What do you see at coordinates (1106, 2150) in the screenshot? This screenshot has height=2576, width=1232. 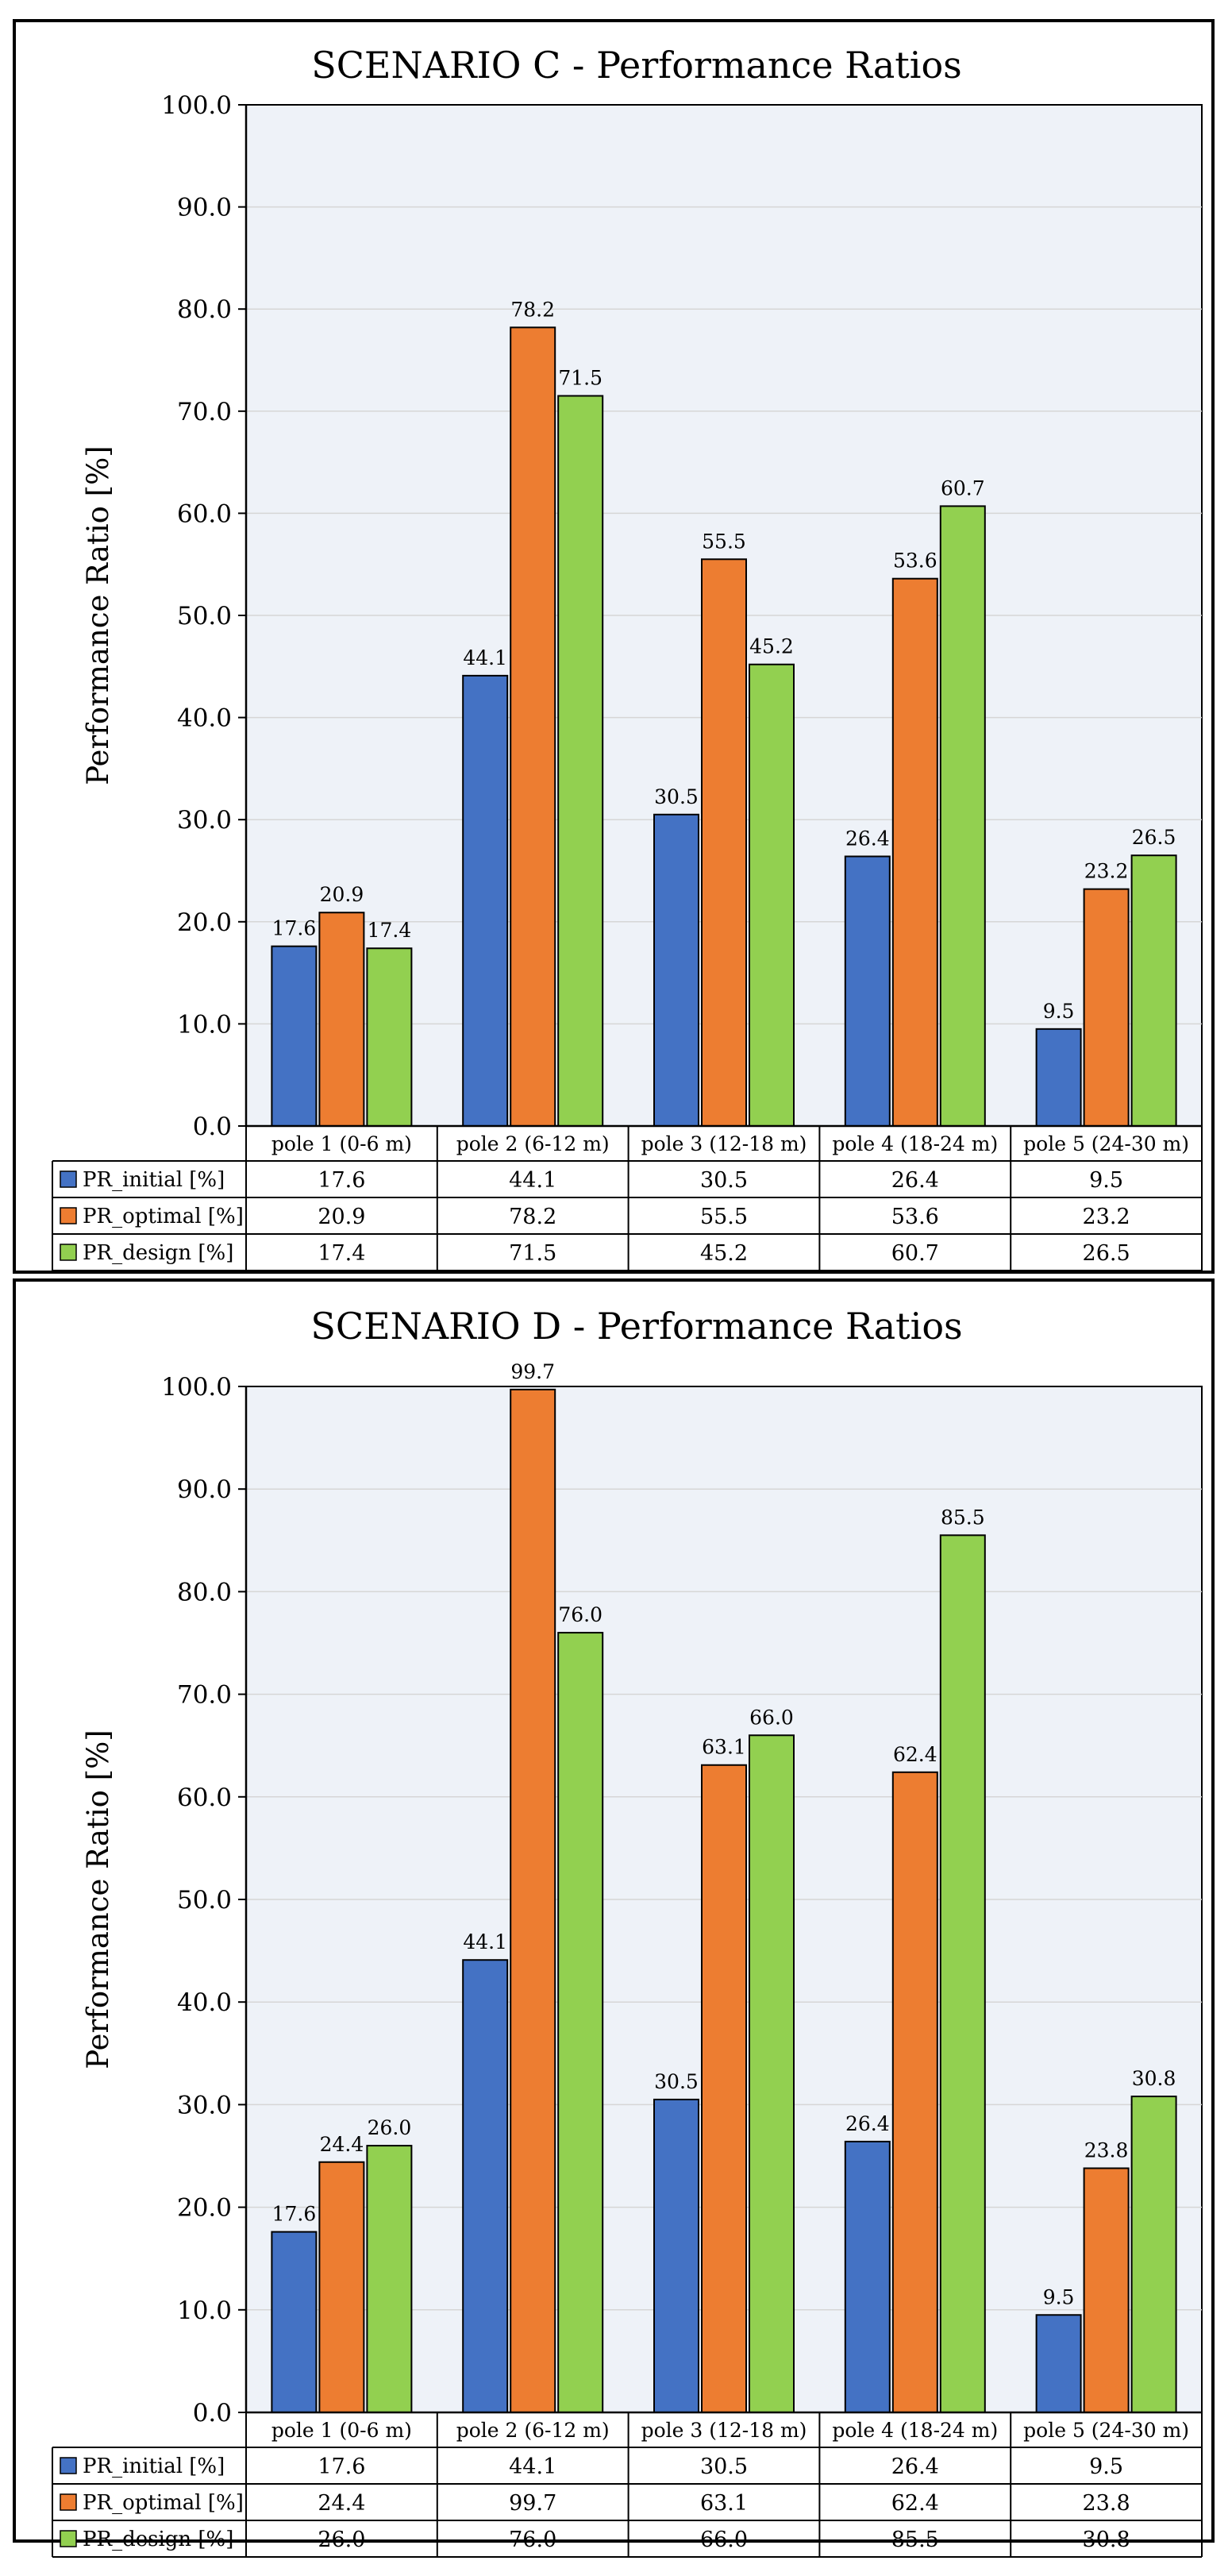 I see `data-label: 23.8` at bounding box center [1106, 2150].